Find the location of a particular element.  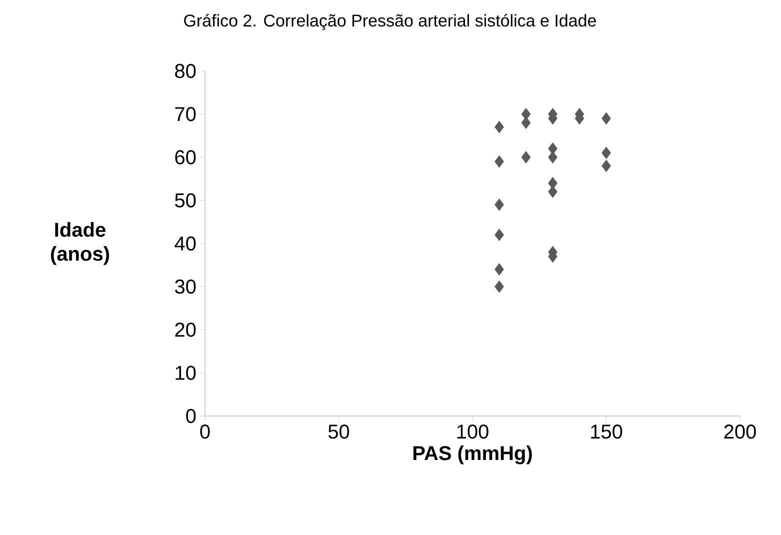

x-tick-label: 50 is located at coordinates (339, 431).